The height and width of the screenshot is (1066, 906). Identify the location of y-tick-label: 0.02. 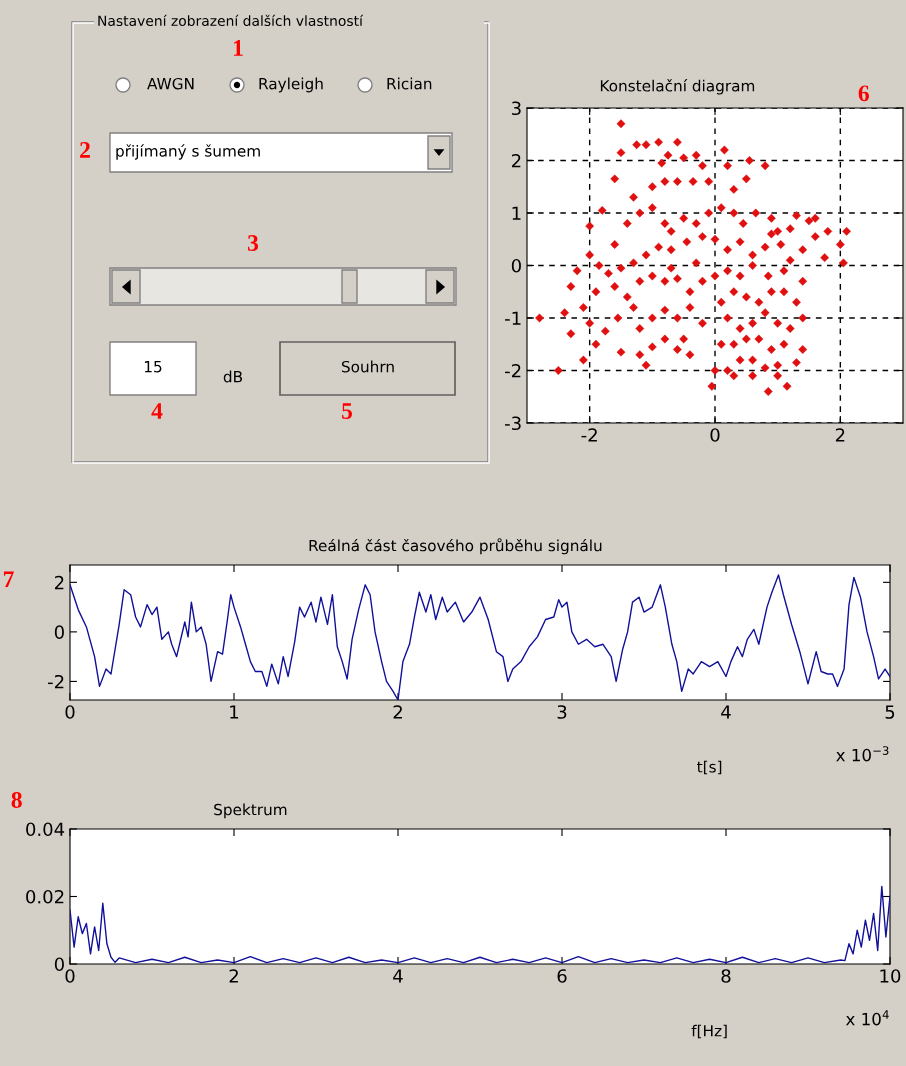
(45, 896).